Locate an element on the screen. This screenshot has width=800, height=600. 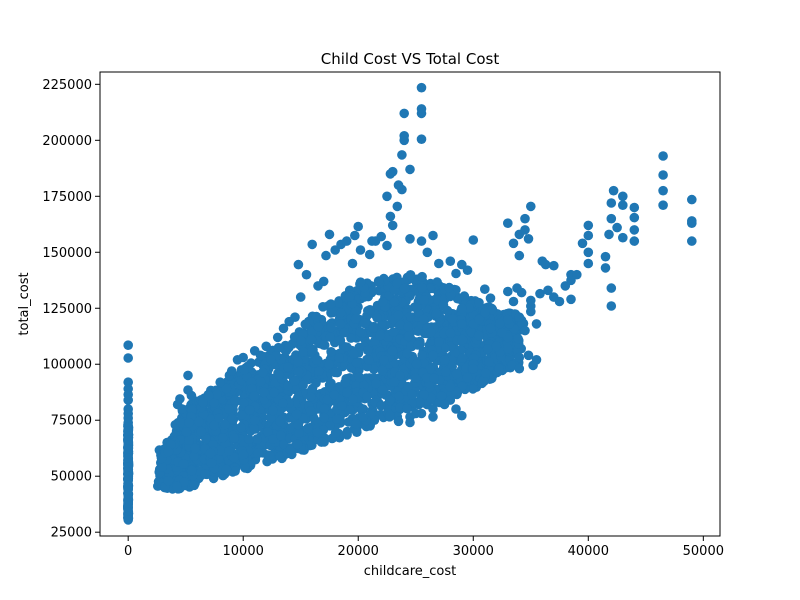
x-tick-label: 10000 is located at coordinates (243, 551).